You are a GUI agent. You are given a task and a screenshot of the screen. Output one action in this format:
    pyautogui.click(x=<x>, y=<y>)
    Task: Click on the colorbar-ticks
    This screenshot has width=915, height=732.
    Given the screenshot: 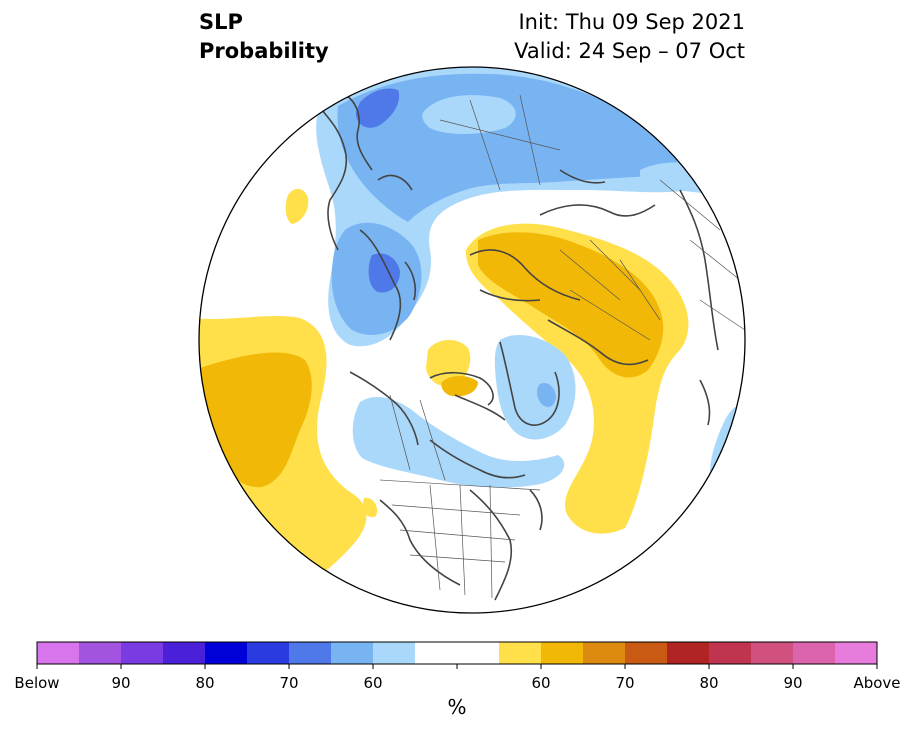 What is the action you would take?
    pyautogui.click(x=457, y=666)
    